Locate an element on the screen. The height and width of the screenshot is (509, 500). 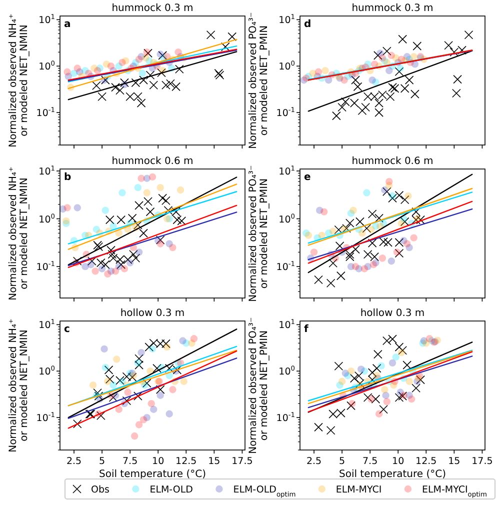
annotation: f is located at coordinates (306, 329).